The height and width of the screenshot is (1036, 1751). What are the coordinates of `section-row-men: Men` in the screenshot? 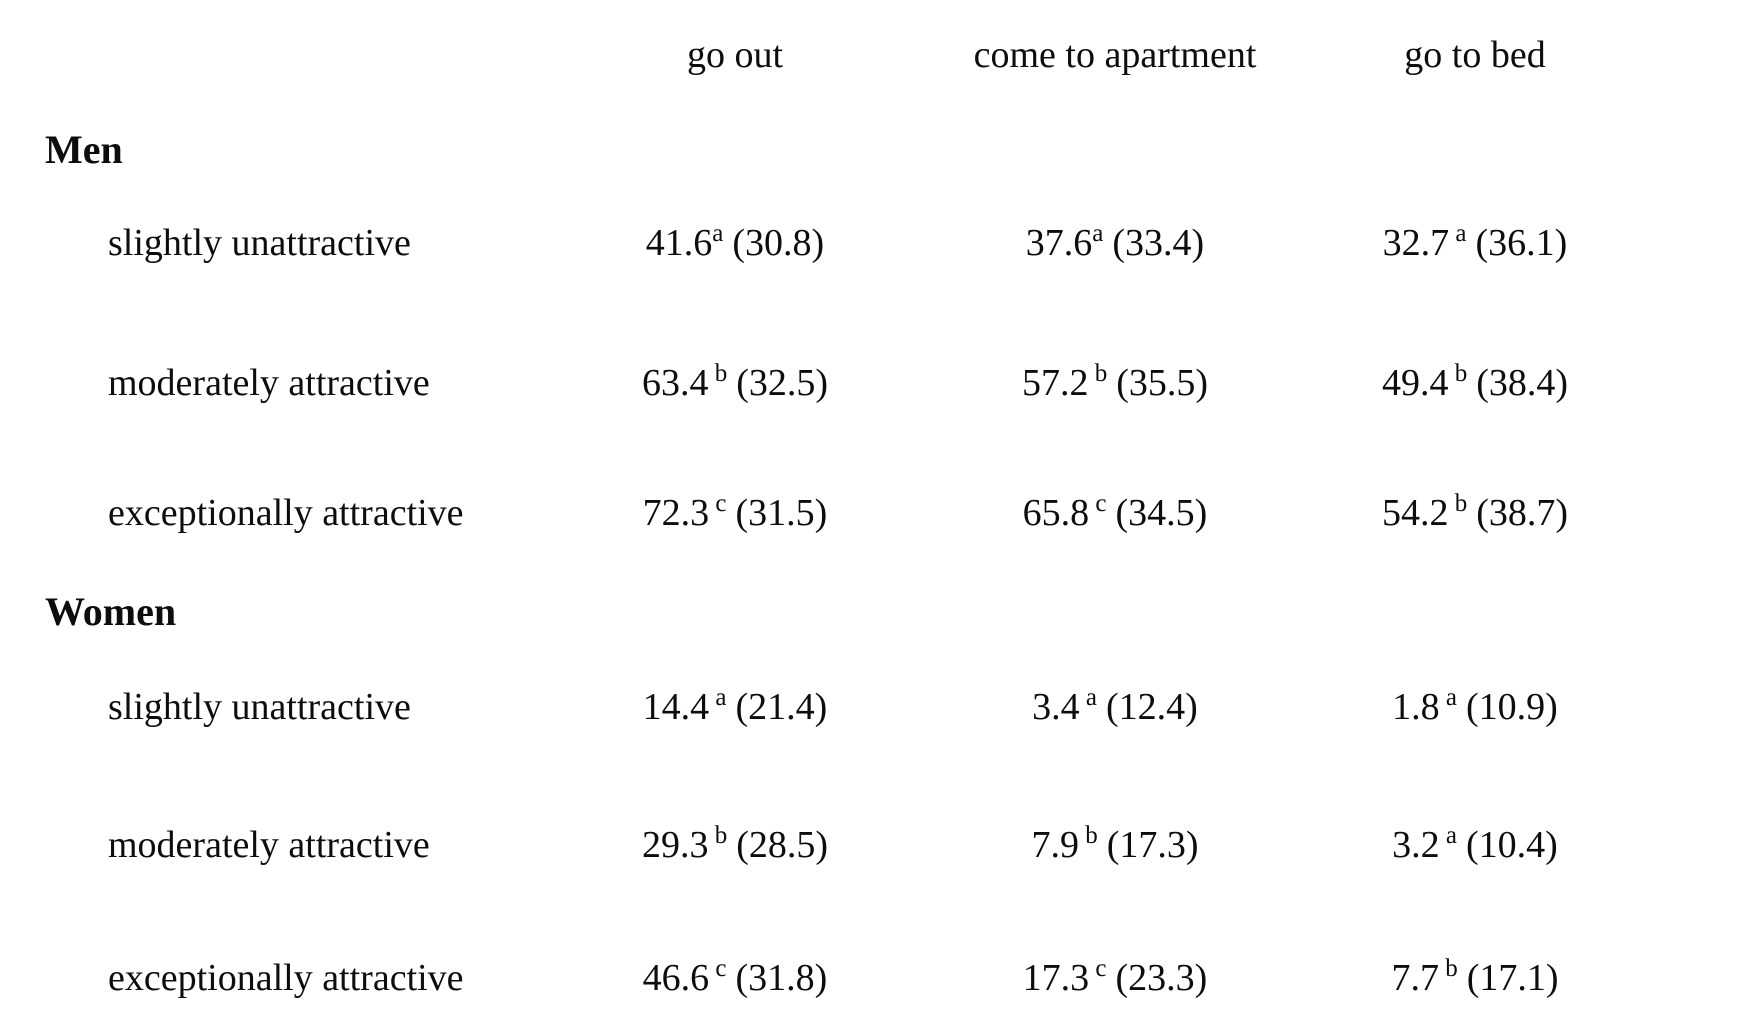 It's located at (875, 150).